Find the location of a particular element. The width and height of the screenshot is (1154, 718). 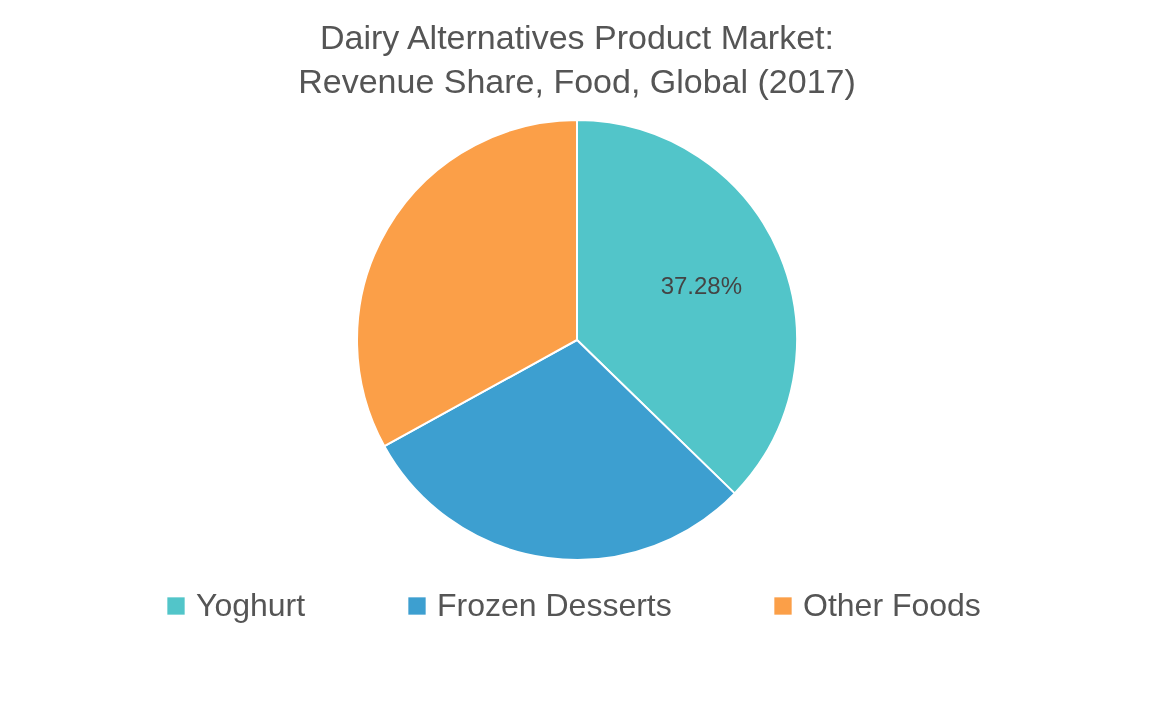

legend-label: Frozen Desserts is located at coordinates (554, 605).